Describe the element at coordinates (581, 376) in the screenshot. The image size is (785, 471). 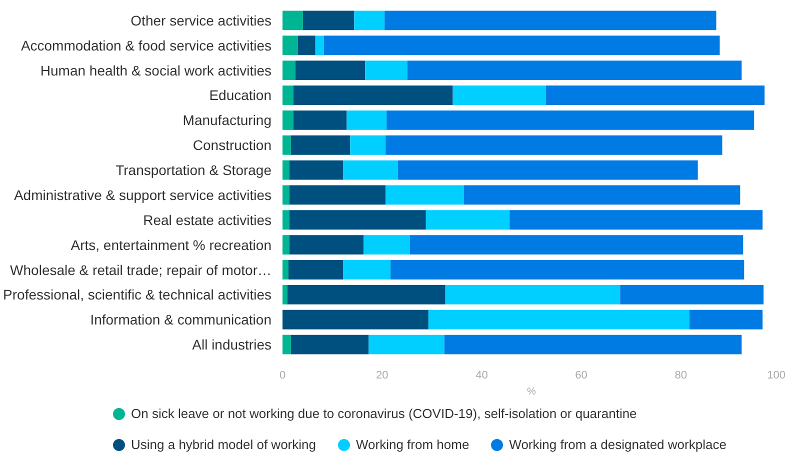
I see `x-tick-label: 60` at that location.